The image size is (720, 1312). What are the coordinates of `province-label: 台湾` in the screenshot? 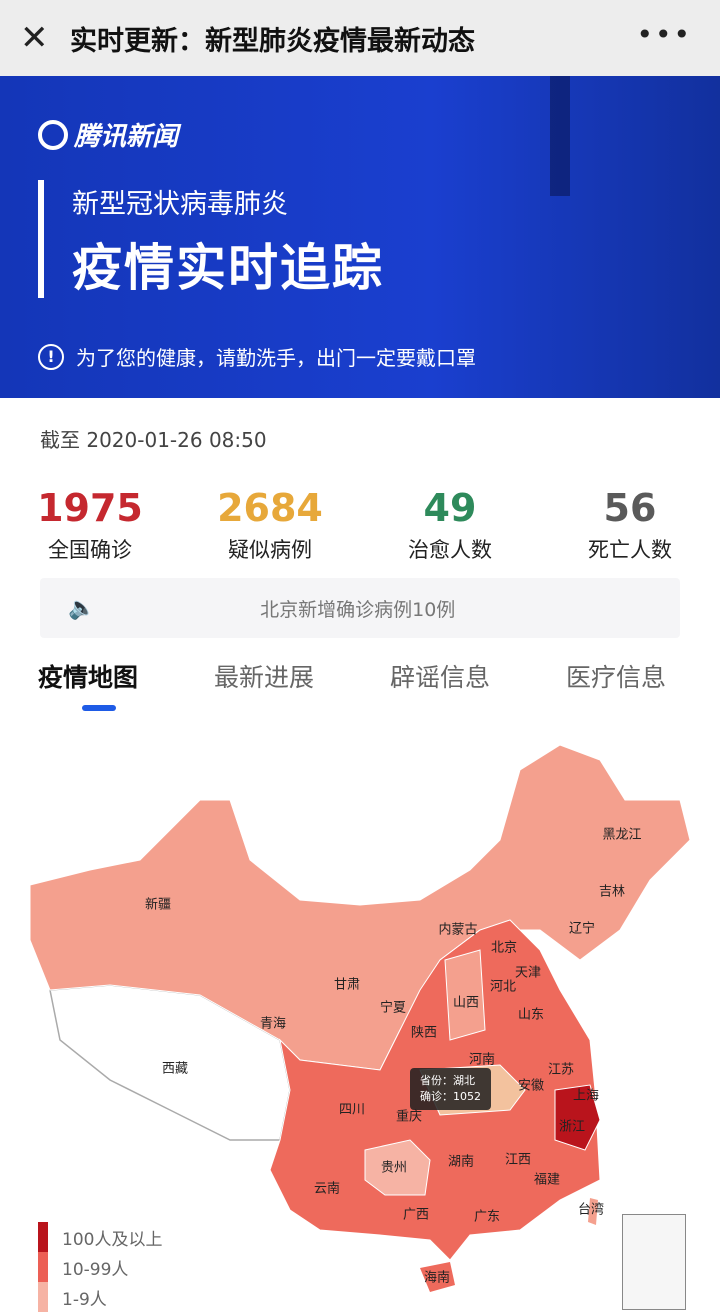 It's located at (591, 1210).